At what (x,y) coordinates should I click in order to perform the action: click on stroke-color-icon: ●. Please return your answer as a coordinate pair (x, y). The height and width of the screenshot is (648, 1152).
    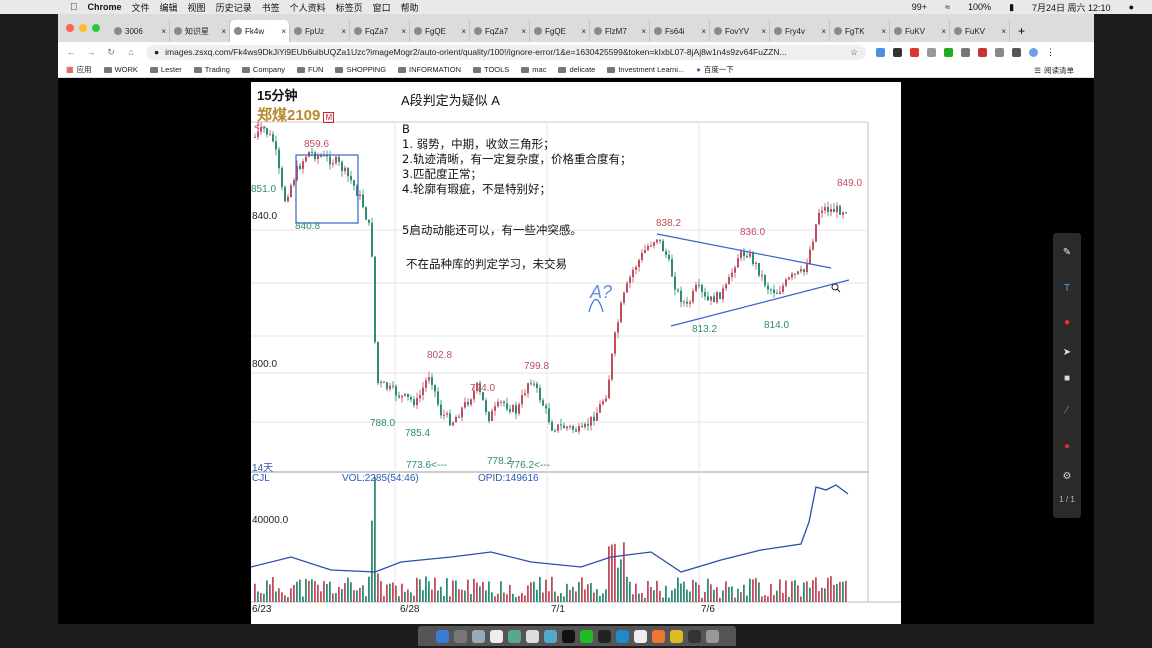
    Looking at the image, I should click on (1067, 446).